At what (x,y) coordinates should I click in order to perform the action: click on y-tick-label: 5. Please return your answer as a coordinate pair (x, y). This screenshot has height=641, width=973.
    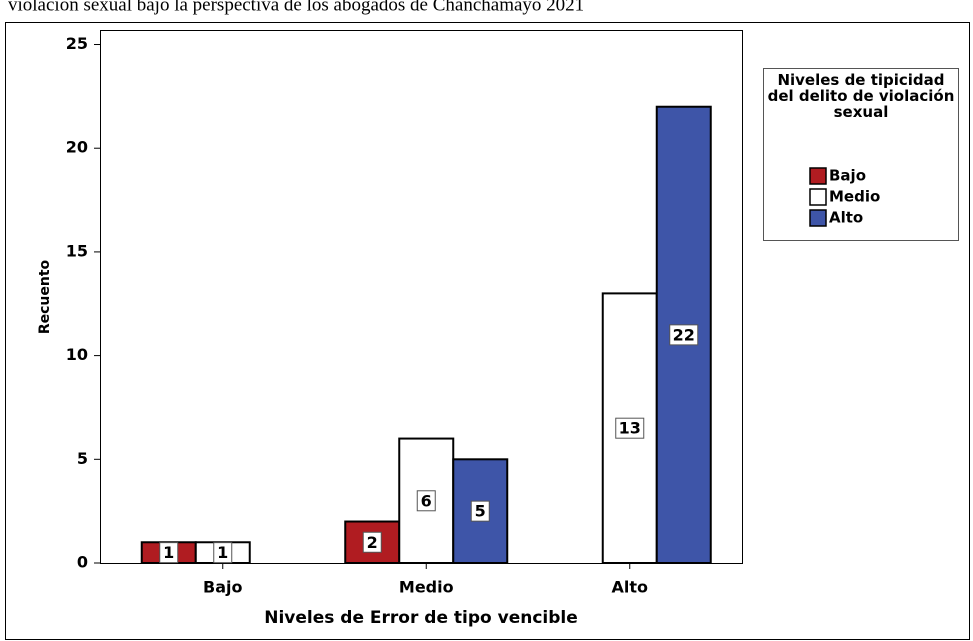
    Looking at the image, I should click on (82, 458).